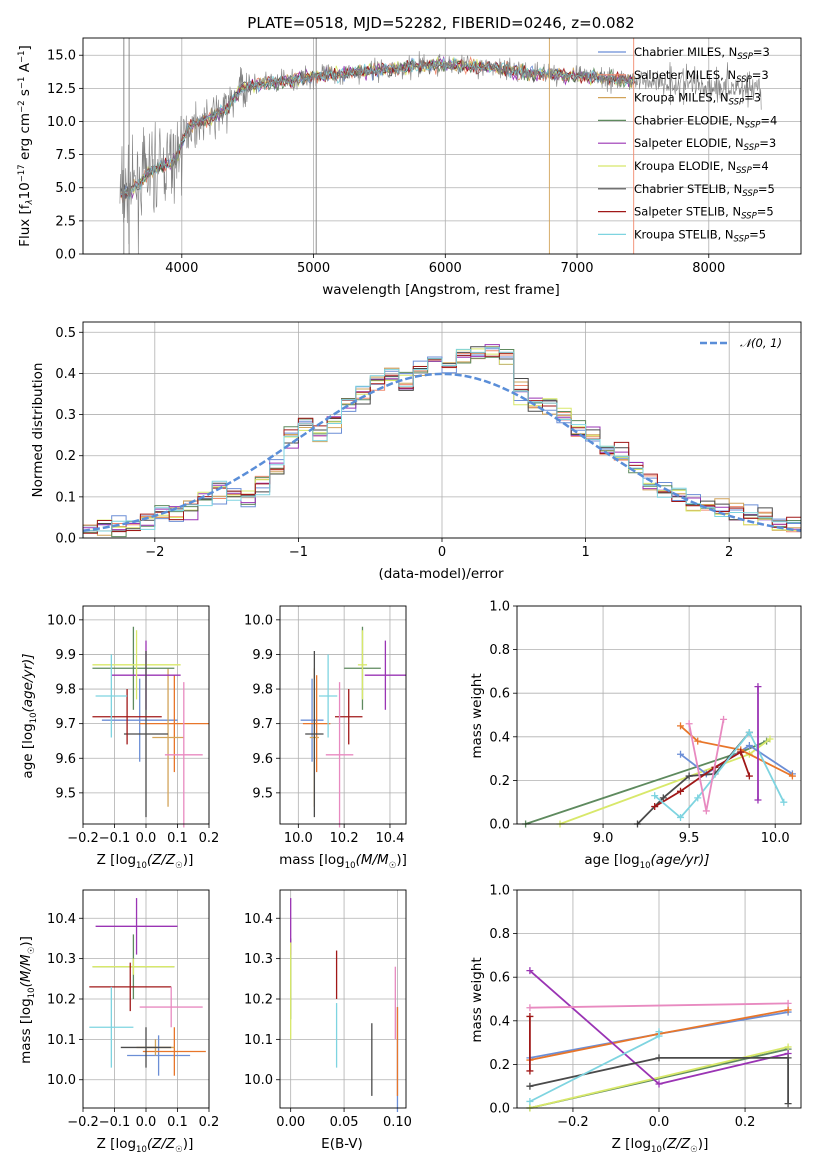  I want to click on y-tick-label: 15.0, so click(61, 56).